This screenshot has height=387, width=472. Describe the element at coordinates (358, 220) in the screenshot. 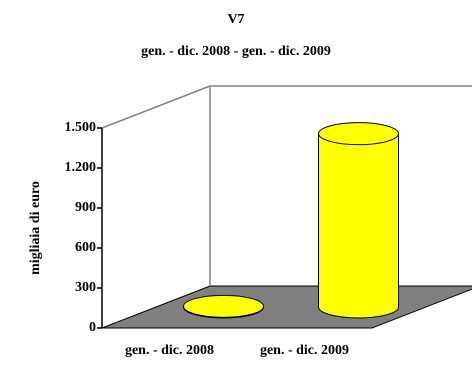

I see `bar` at that location.